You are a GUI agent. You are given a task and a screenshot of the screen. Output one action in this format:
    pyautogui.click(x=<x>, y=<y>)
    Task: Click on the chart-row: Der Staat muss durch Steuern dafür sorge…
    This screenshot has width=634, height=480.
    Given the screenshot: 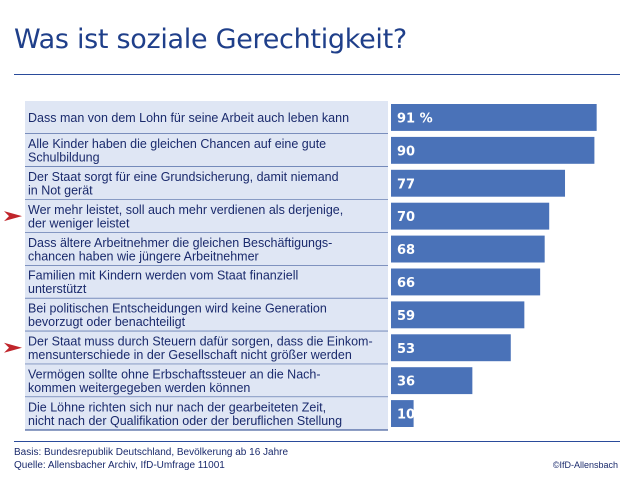 What is the action you would take?
    pyautogui.click(x=257, y=348)
    